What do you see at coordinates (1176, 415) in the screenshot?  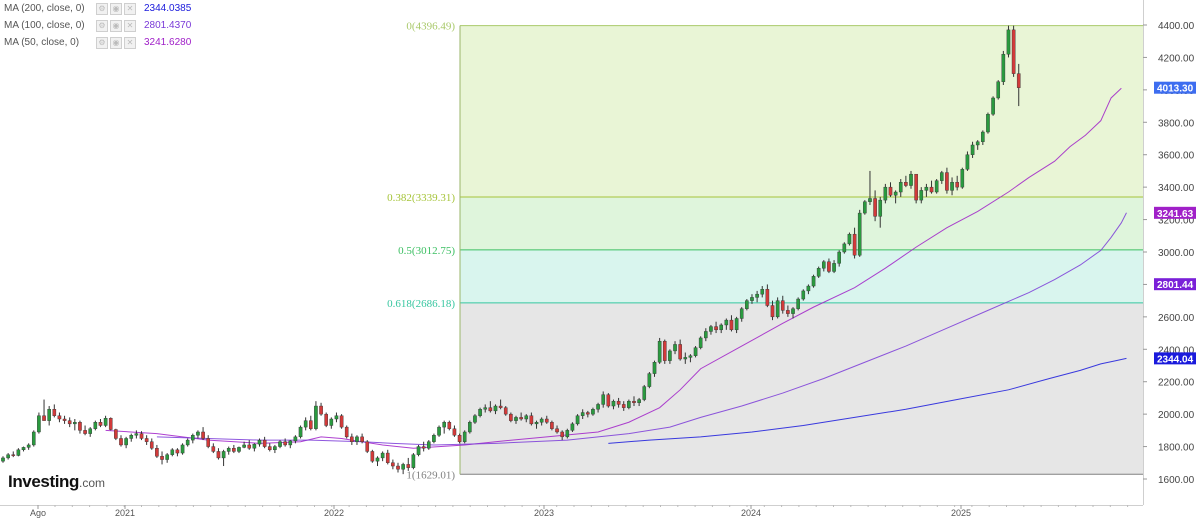 I see `y-tick-label: 2000.00` at bounding box center [1176, 415].